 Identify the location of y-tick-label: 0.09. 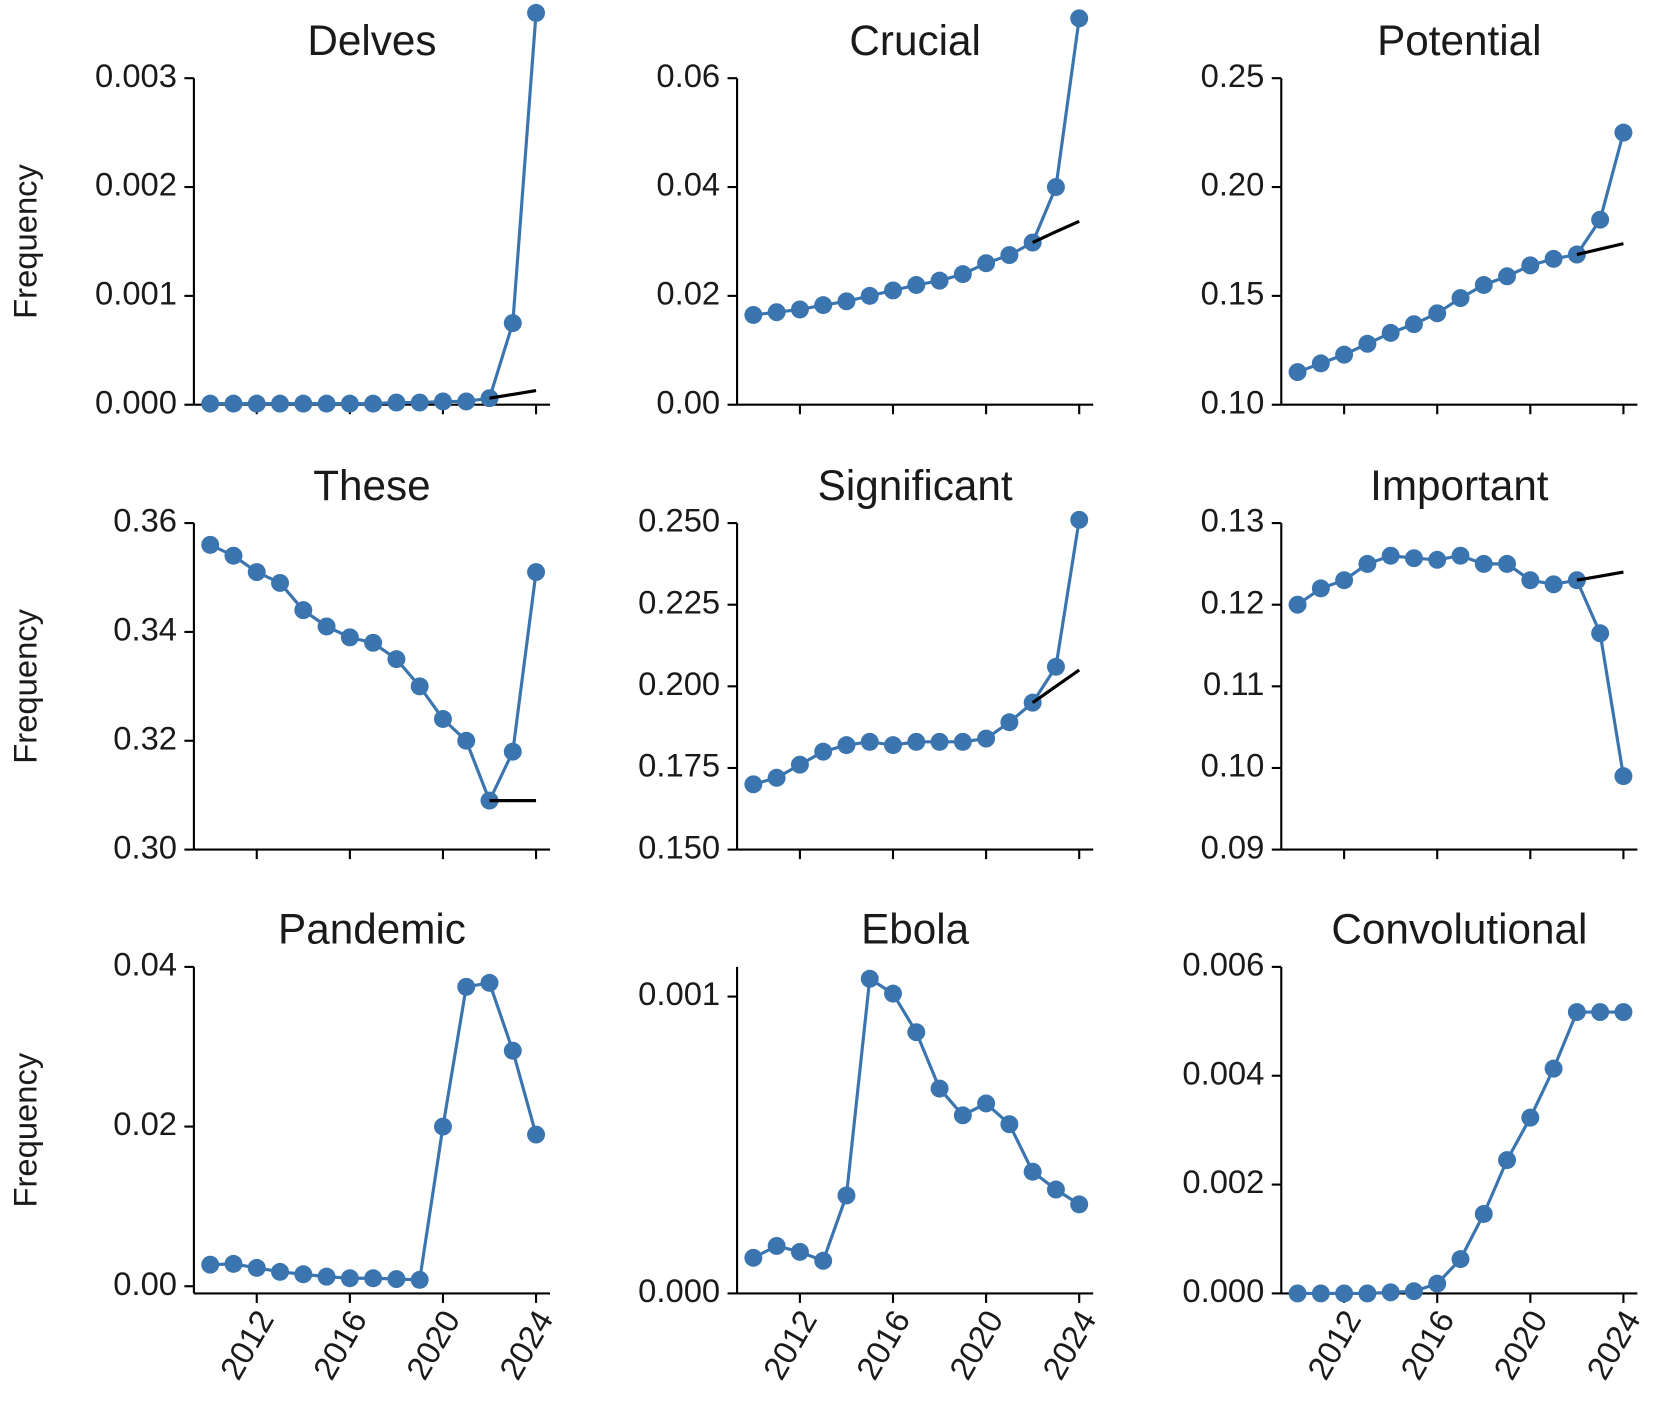
(1233, 846).